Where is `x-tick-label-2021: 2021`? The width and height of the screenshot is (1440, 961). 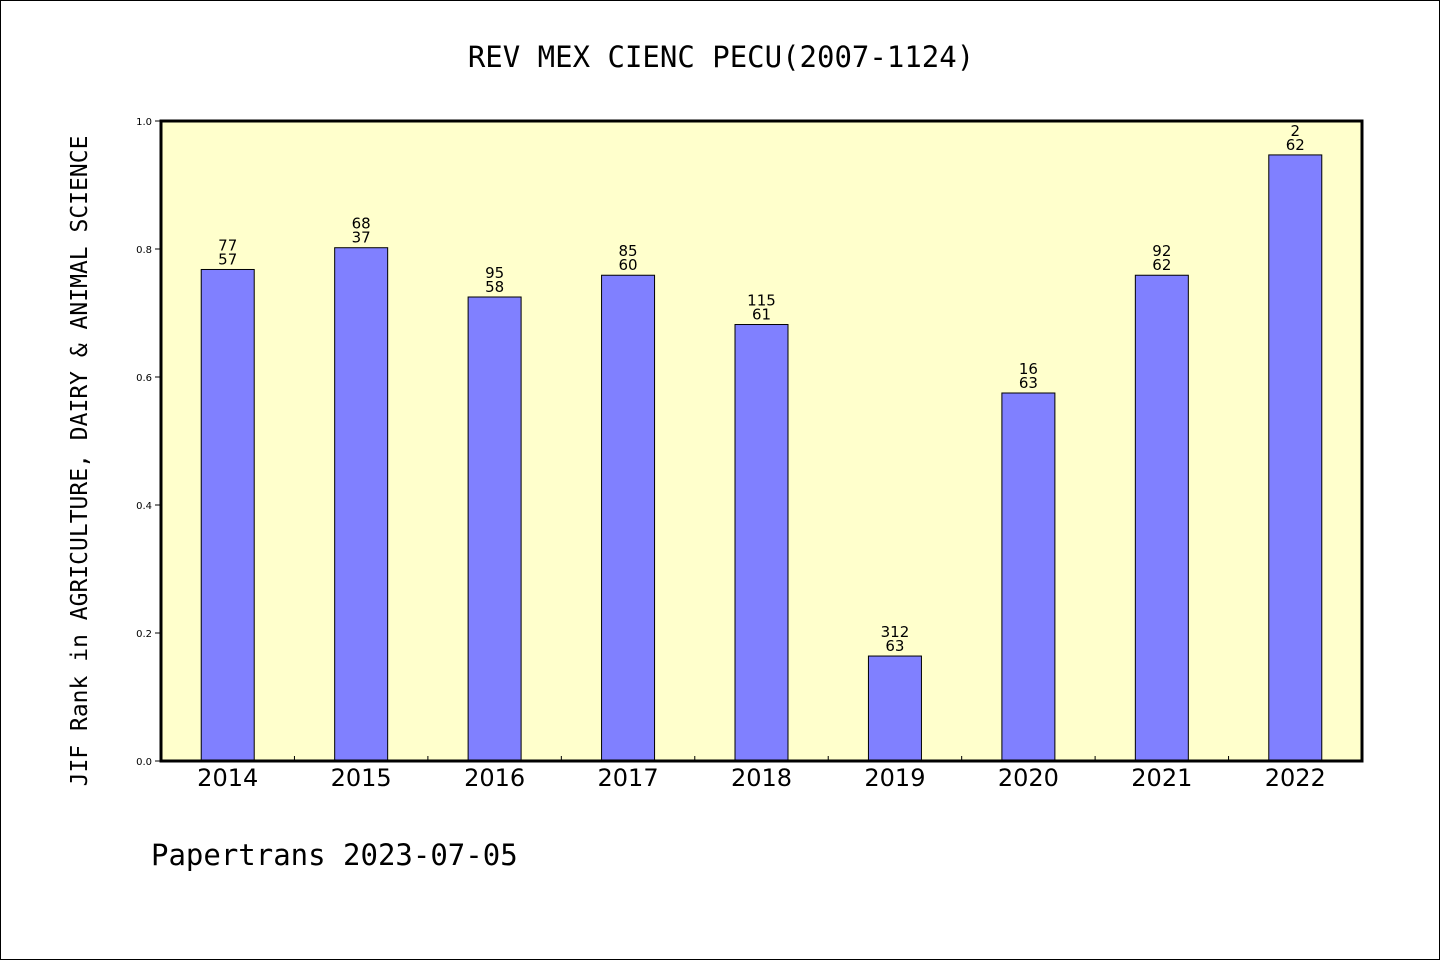 x-tick-label-2021: 2021 is located at coordinates (1161, 778).